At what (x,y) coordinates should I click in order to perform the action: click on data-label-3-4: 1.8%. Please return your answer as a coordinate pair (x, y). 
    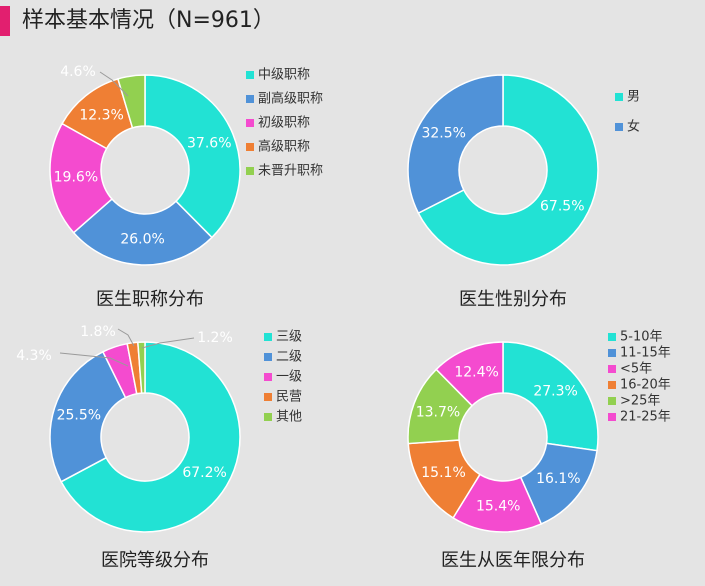
    Looking at the image, I should click on (98, 332).